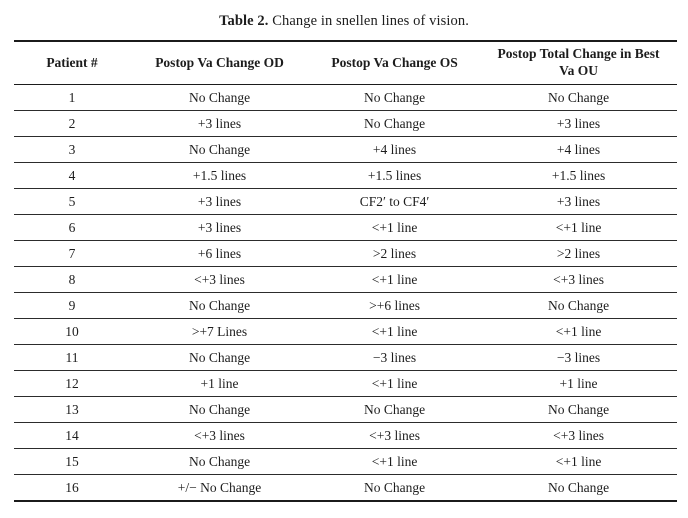 This screenshot has height=518, width=688. I want to click on patient-cell: 4, so click(72, 175).